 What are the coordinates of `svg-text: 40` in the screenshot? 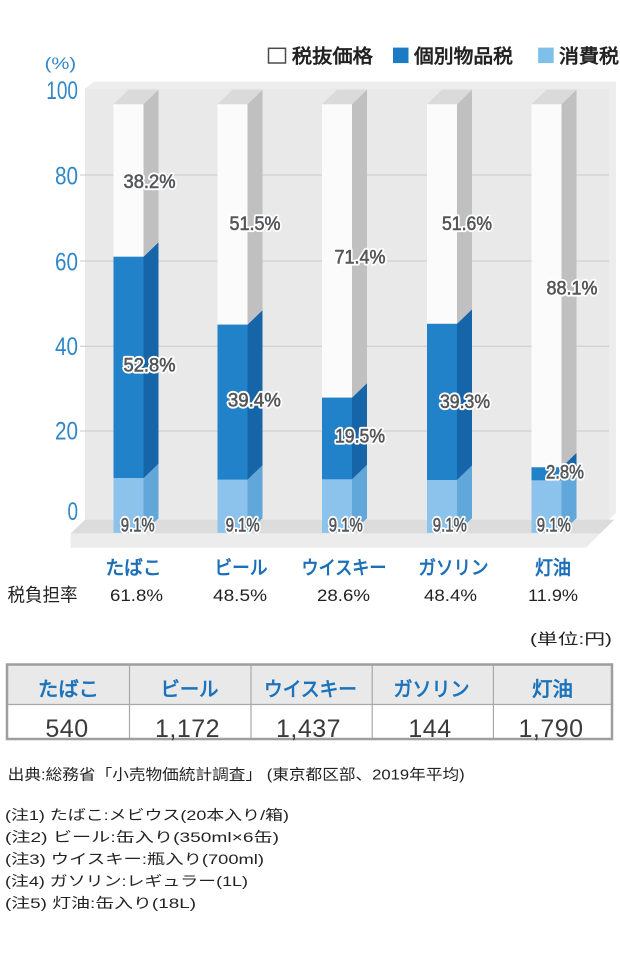 It's located at (66, 347).